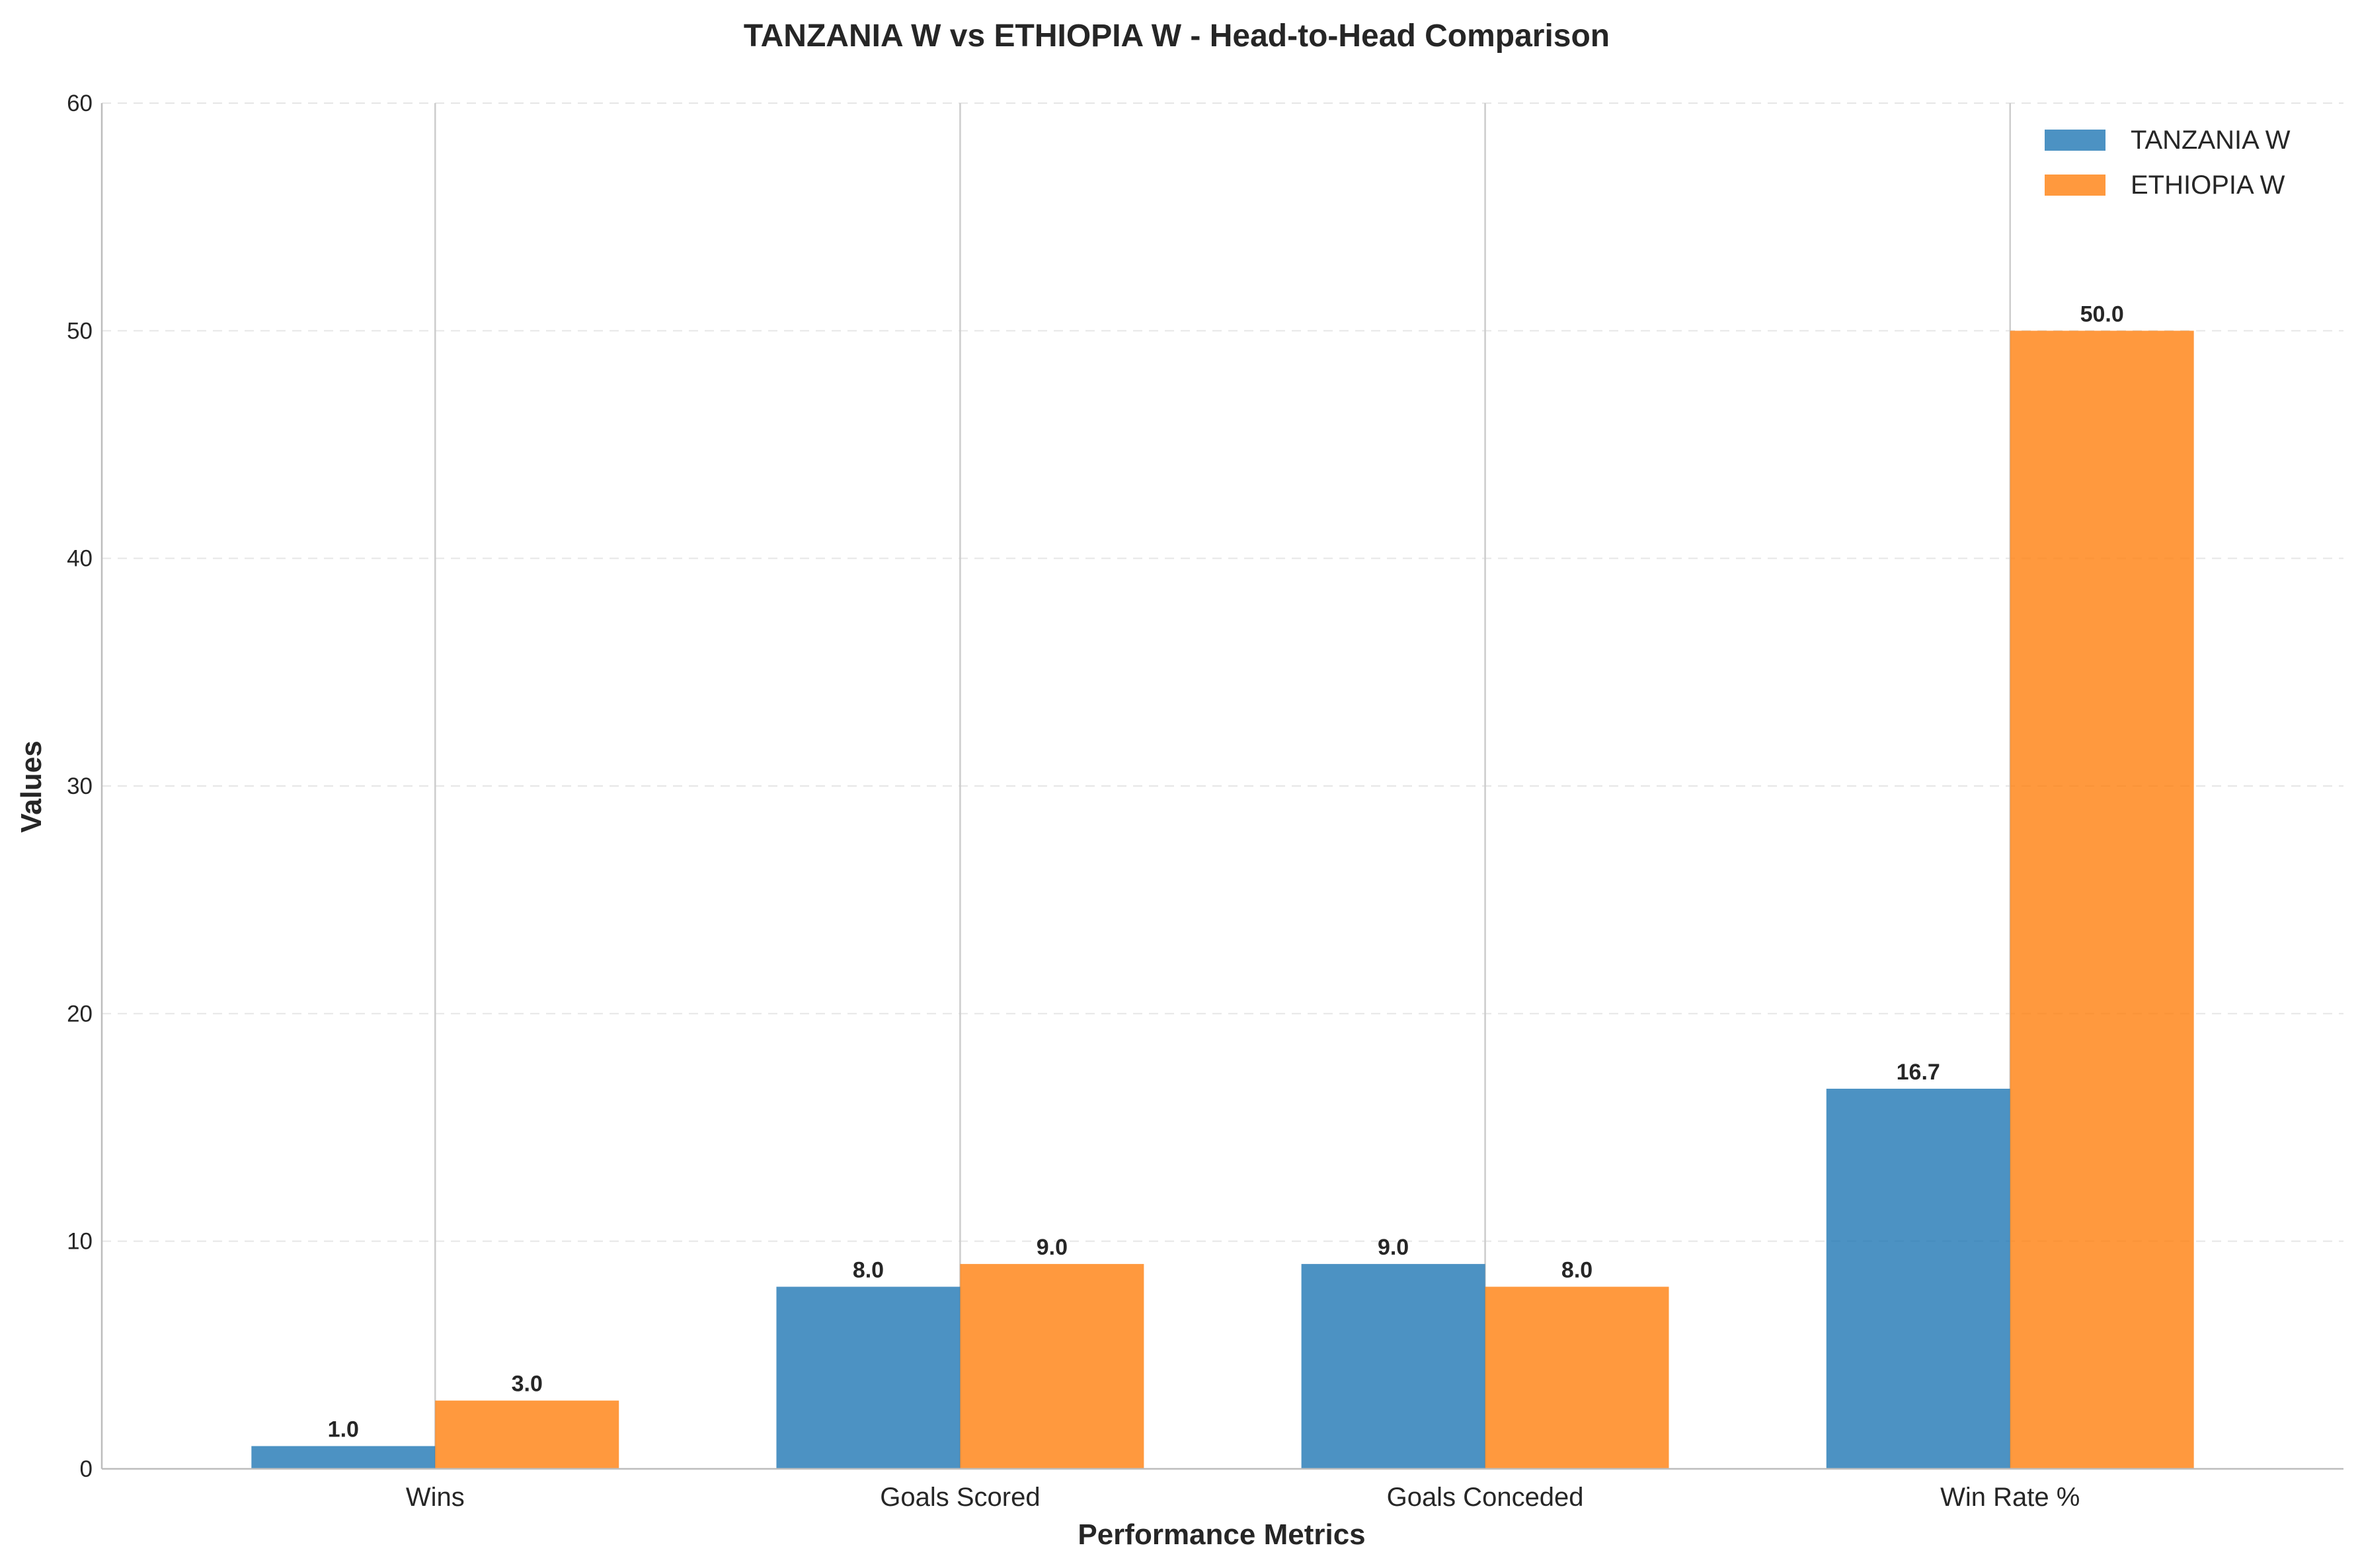  Describe the element at coordinates (960, 1497) in the screenshot. I see `x-category-label: Goals Scored` at that location.